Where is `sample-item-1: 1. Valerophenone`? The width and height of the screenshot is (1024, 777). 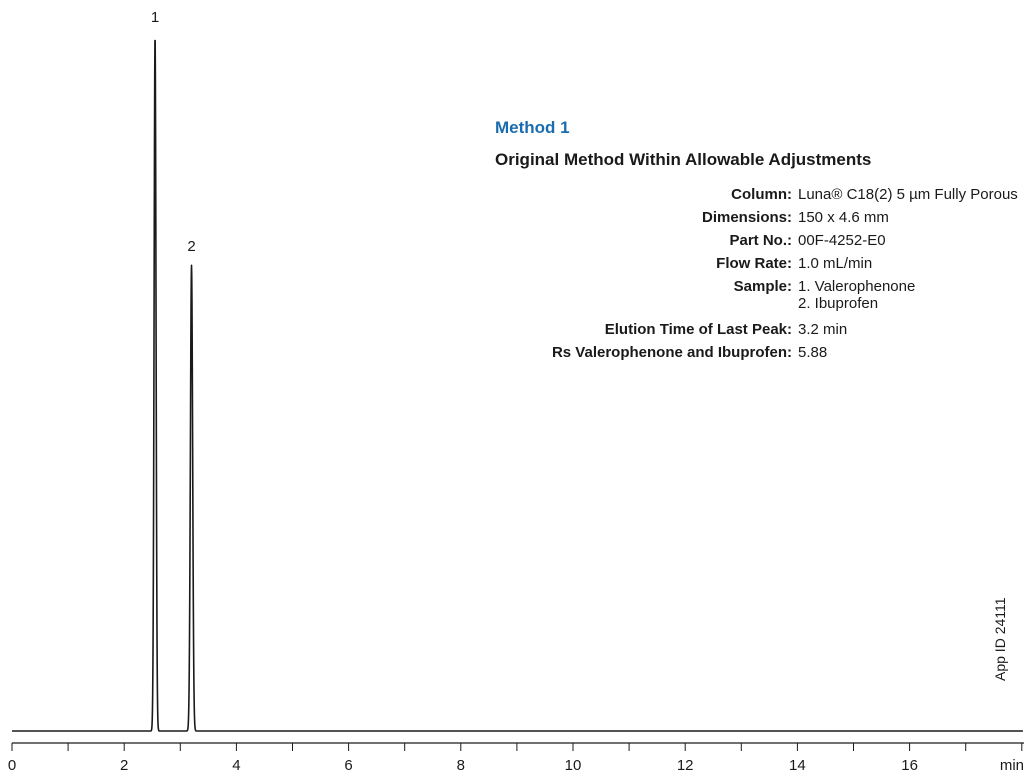 sample-item-1: 1. Valerophenone is located at coordinates (857, 286).